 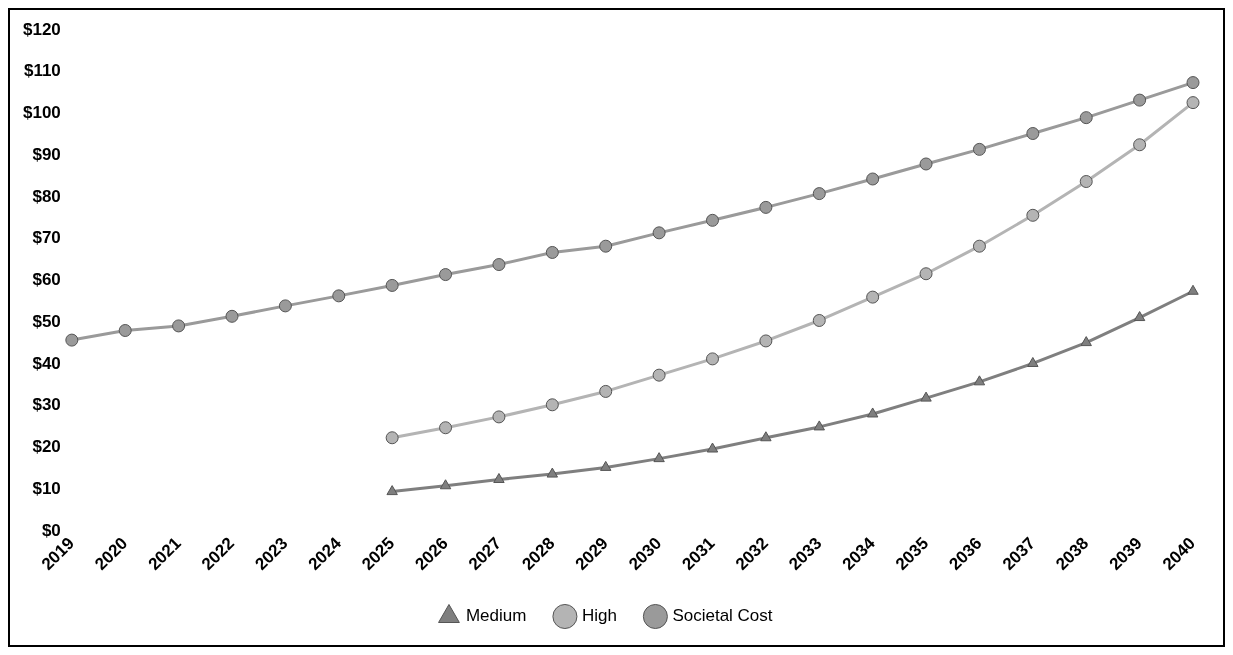 What do you see at coordinates (42, 71) in the screenshot?
I see `y-tick-label: $110` at bounding box center [42, 71].